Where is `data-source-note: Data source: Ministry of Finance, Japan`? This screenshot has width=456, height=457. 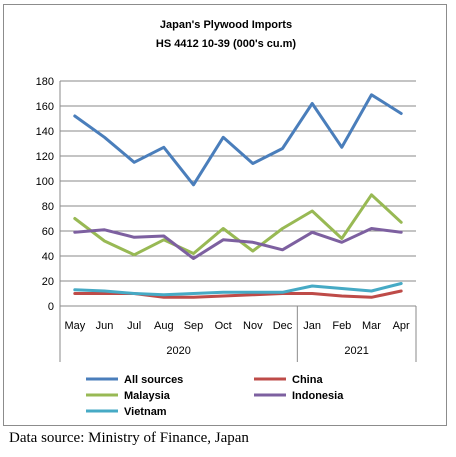 data-source-note: Data source: Ministry of Finance, Japan is located at coordinates (129, 438).